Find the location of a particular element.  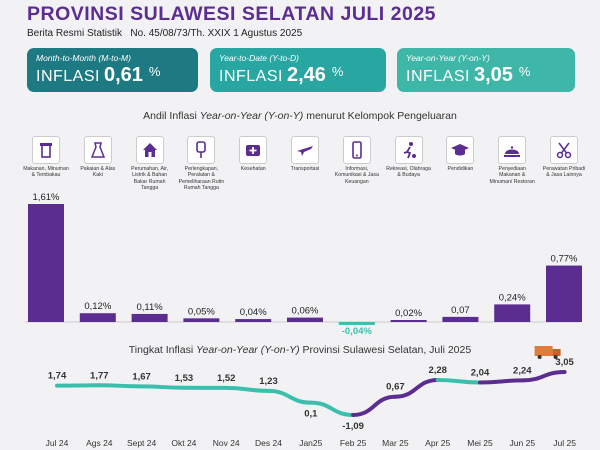

x-axis-month-label: Jan25 is located at coordinates (310, 443).